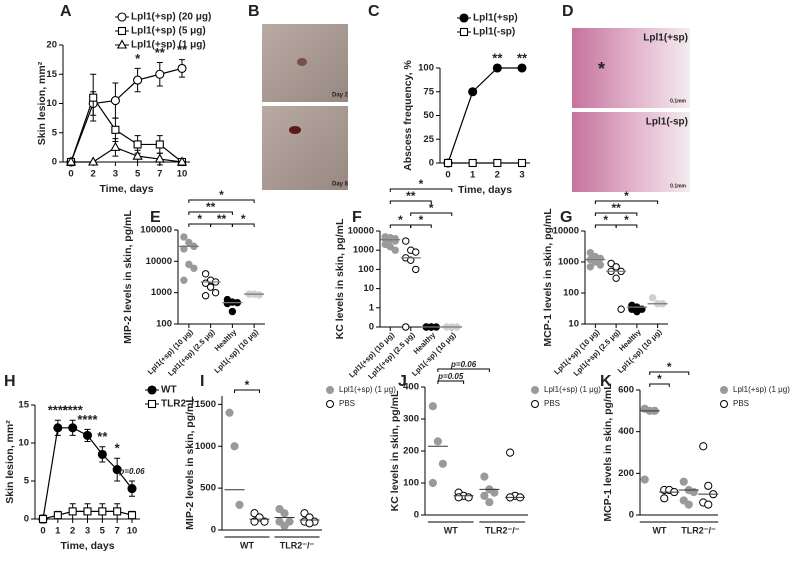 Image resolution: width=800 pixels, height=564 pixels. I want to click on panel-letter: B, so click(254, 11).